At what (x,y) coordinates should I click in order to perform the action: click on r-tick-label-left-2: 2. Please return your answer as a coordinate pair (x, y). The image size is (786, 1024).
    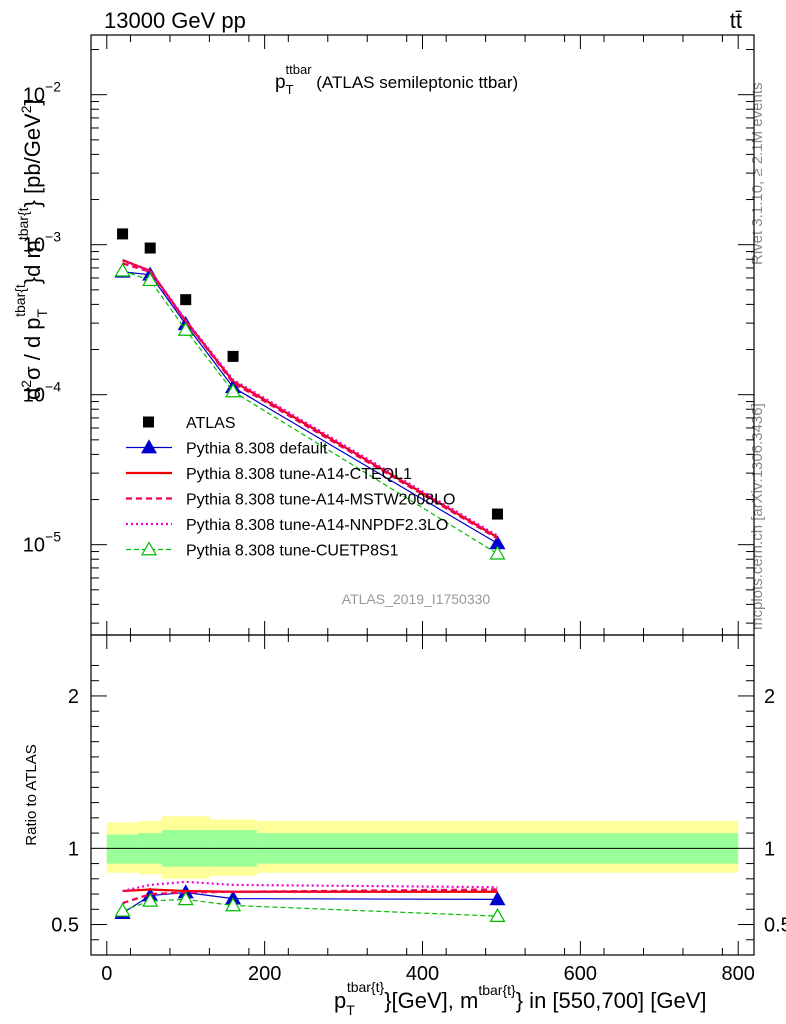
    Looking at the image, I should click on (73, 697).